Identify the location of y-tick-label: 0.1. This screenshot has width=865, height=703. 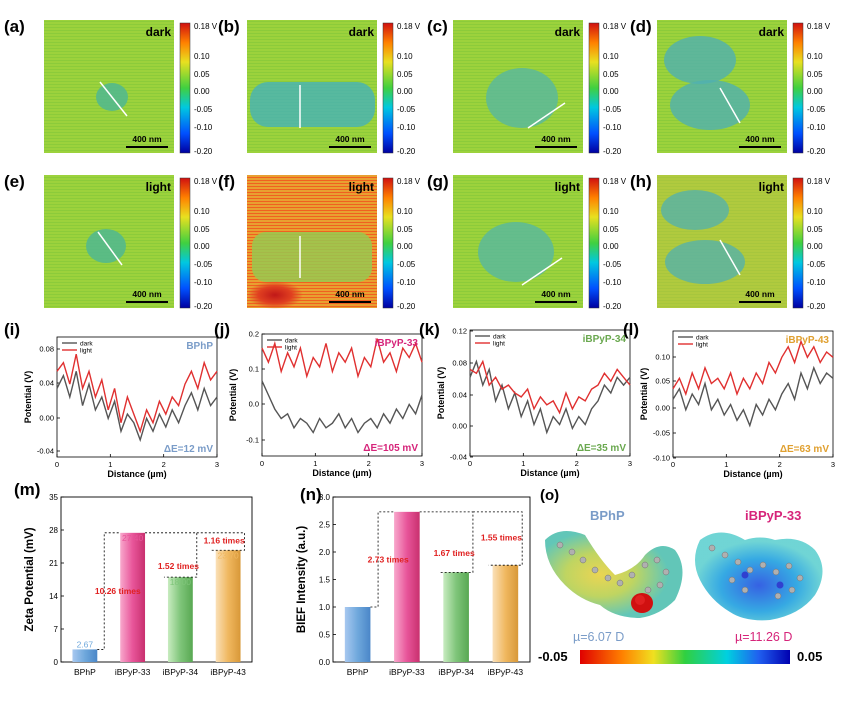
(254, 369).